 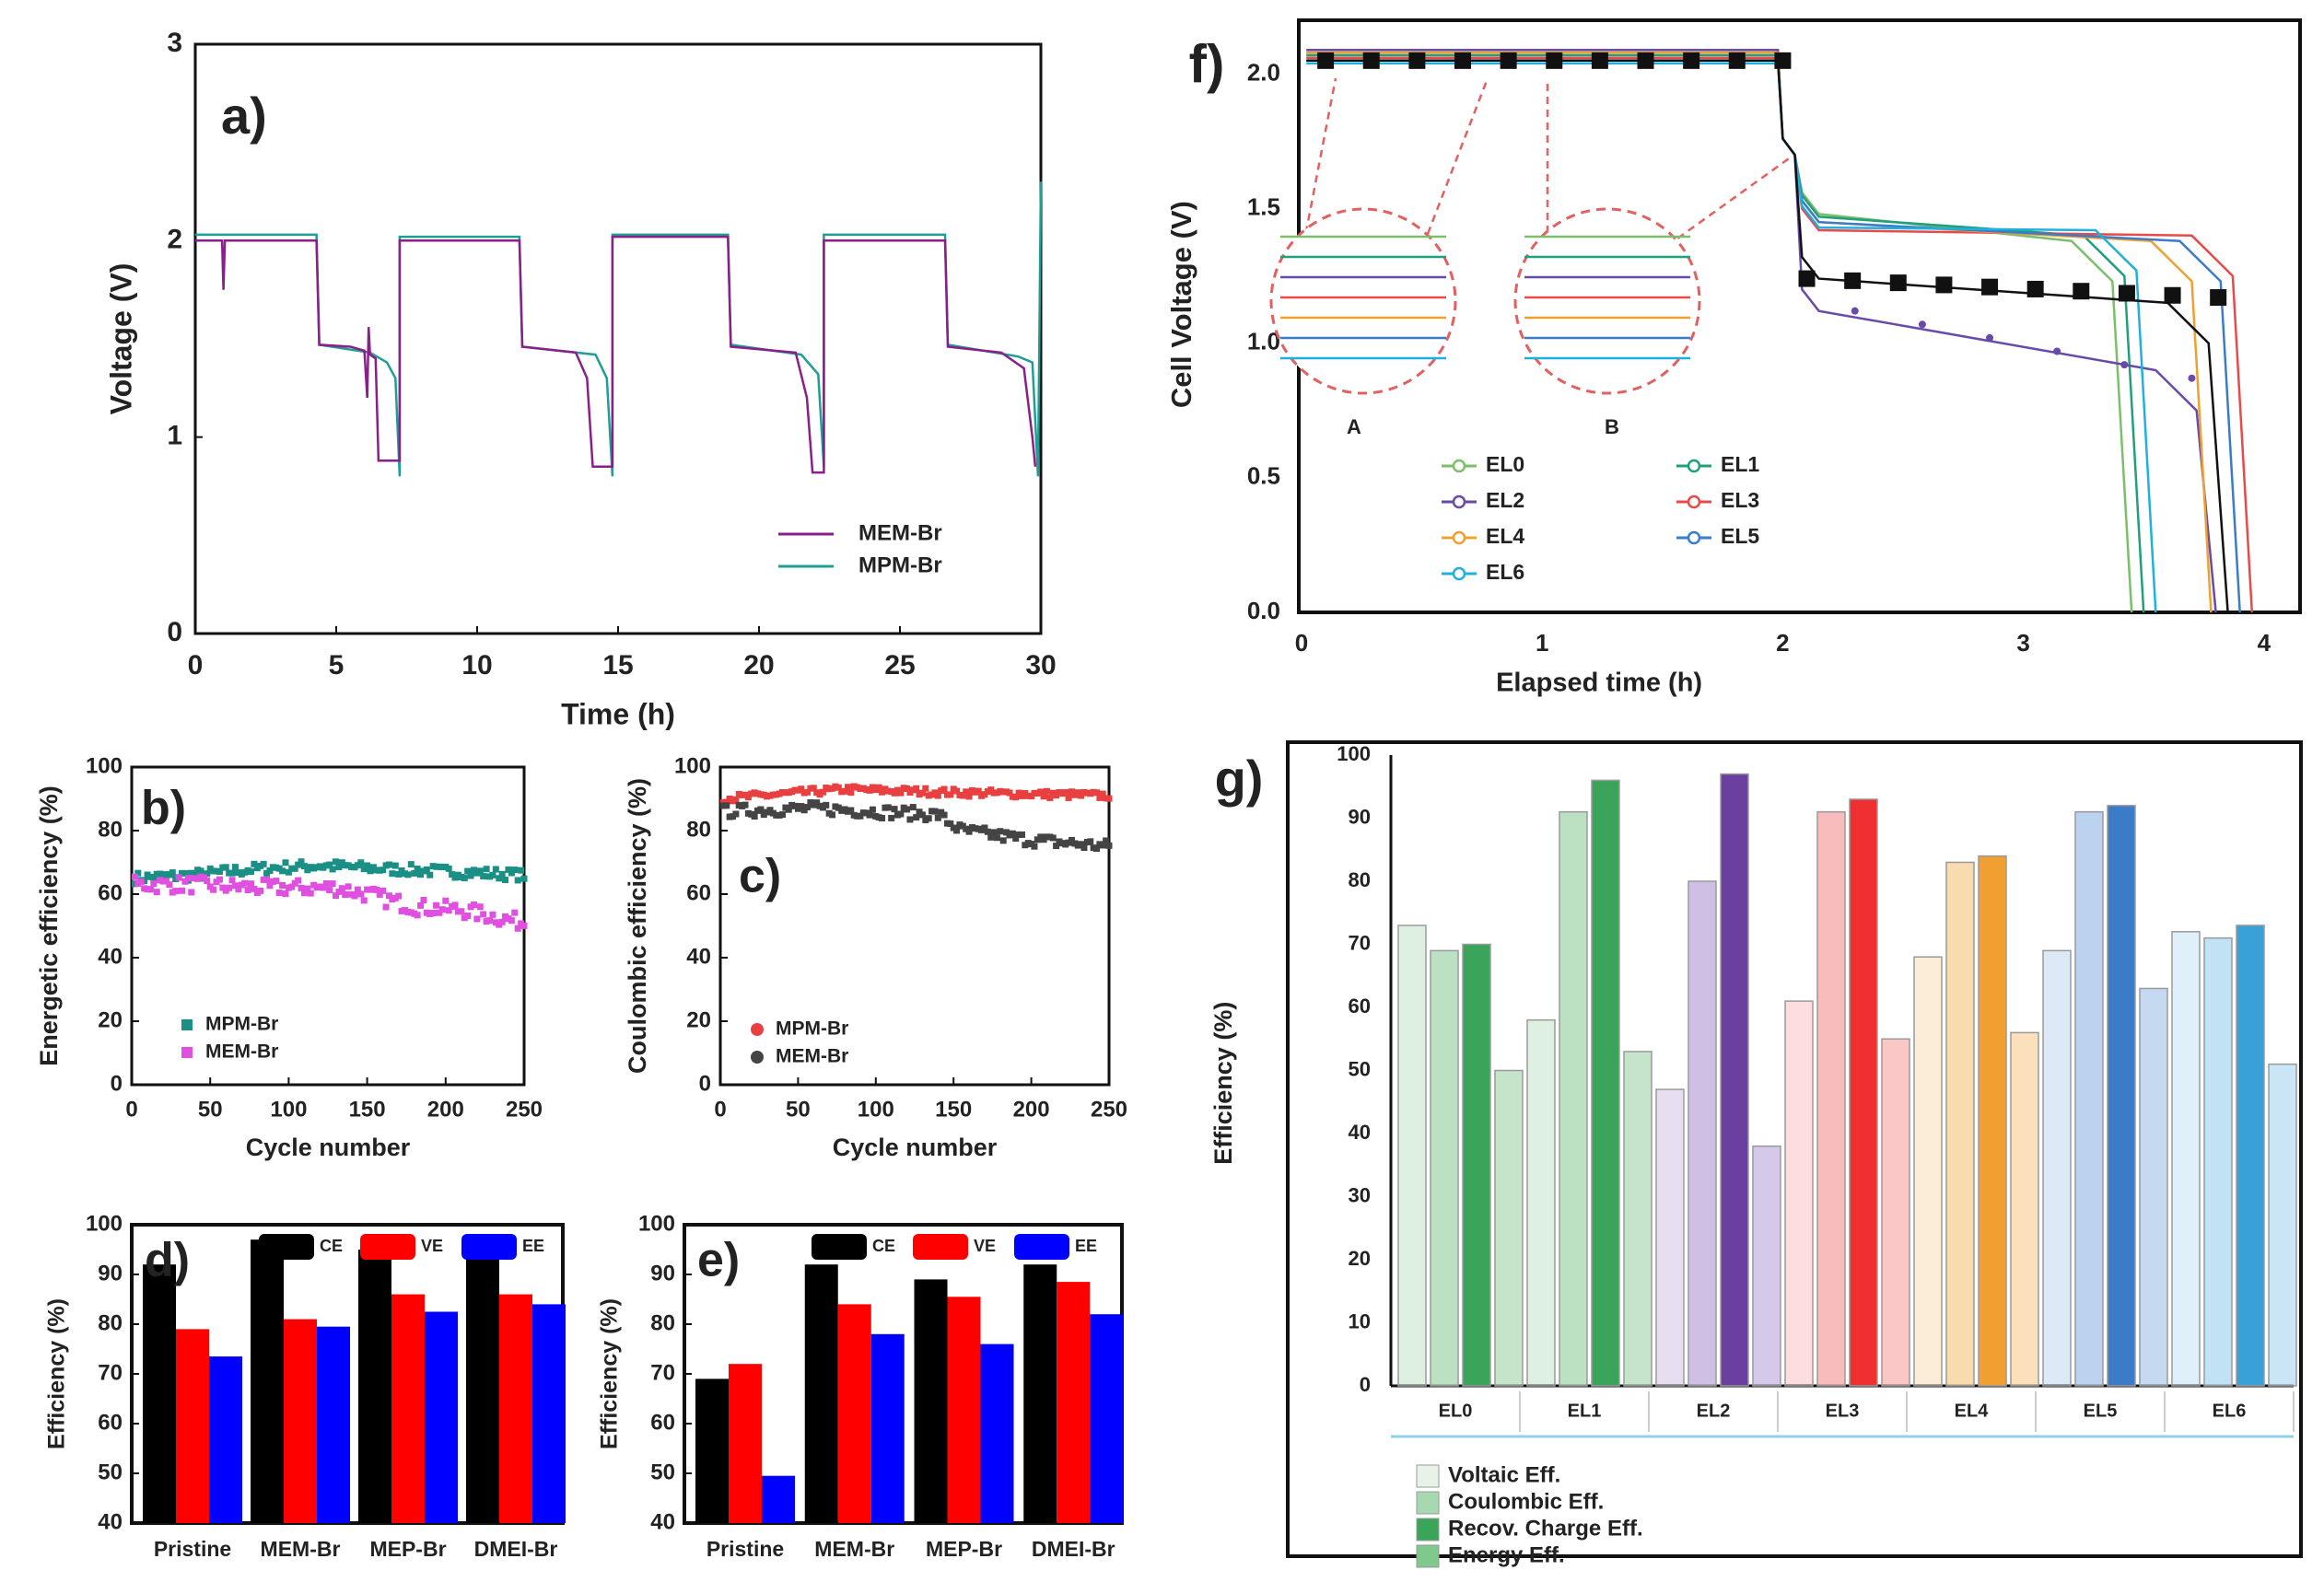 I want to click on y-tick-label: 100, so click(x=1354, y=753).